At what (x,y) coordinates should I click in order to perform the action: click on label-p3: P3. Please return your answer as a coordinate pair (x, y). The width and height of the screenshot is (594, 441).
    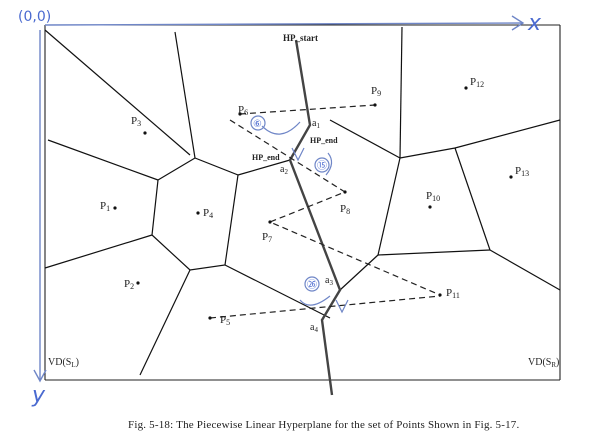
    Looking at the image, I should click on (136, 121).